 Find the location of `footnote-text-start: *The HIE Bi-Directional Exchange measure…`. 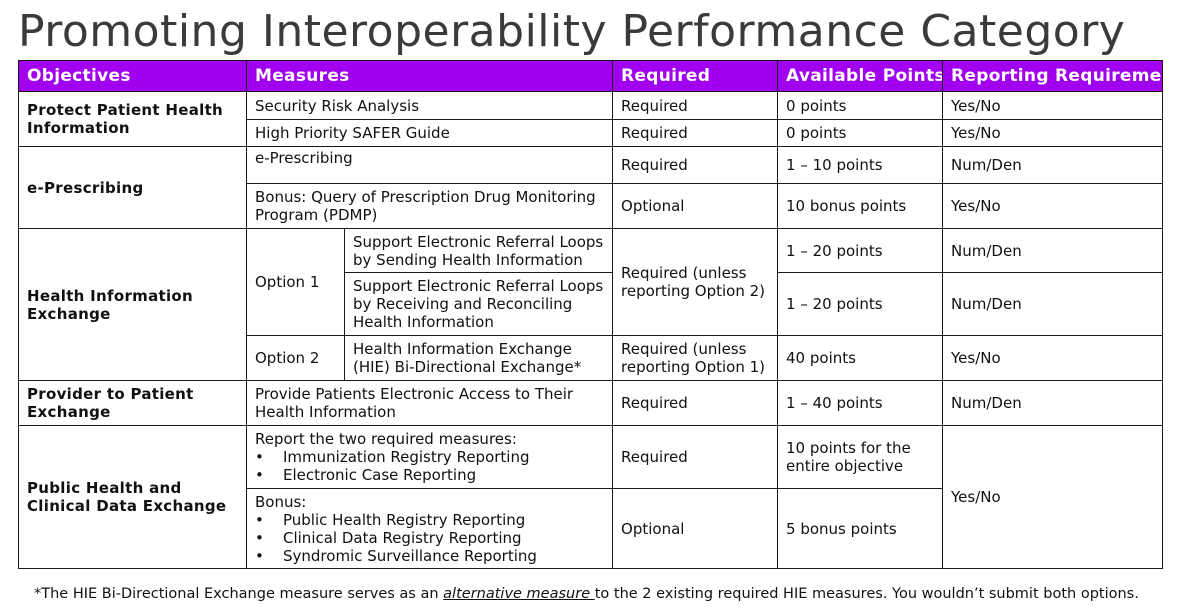

footnote-text-start: *The HIE Bi-Directional Exchange measure… is located at coordinates (239, 594).